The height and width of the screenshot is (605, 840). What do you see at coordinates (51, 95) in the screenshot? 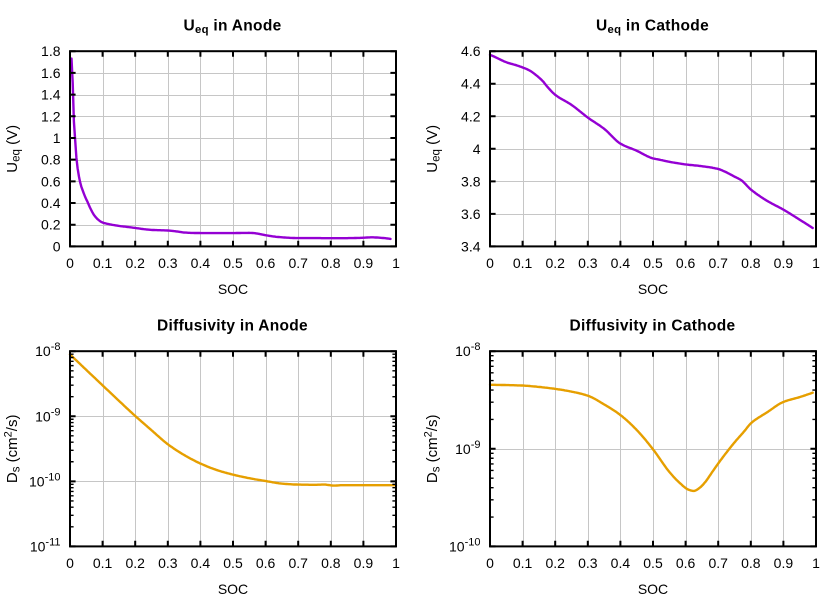
I see `svg-text: 1.4` at bounding box center [51, 95].